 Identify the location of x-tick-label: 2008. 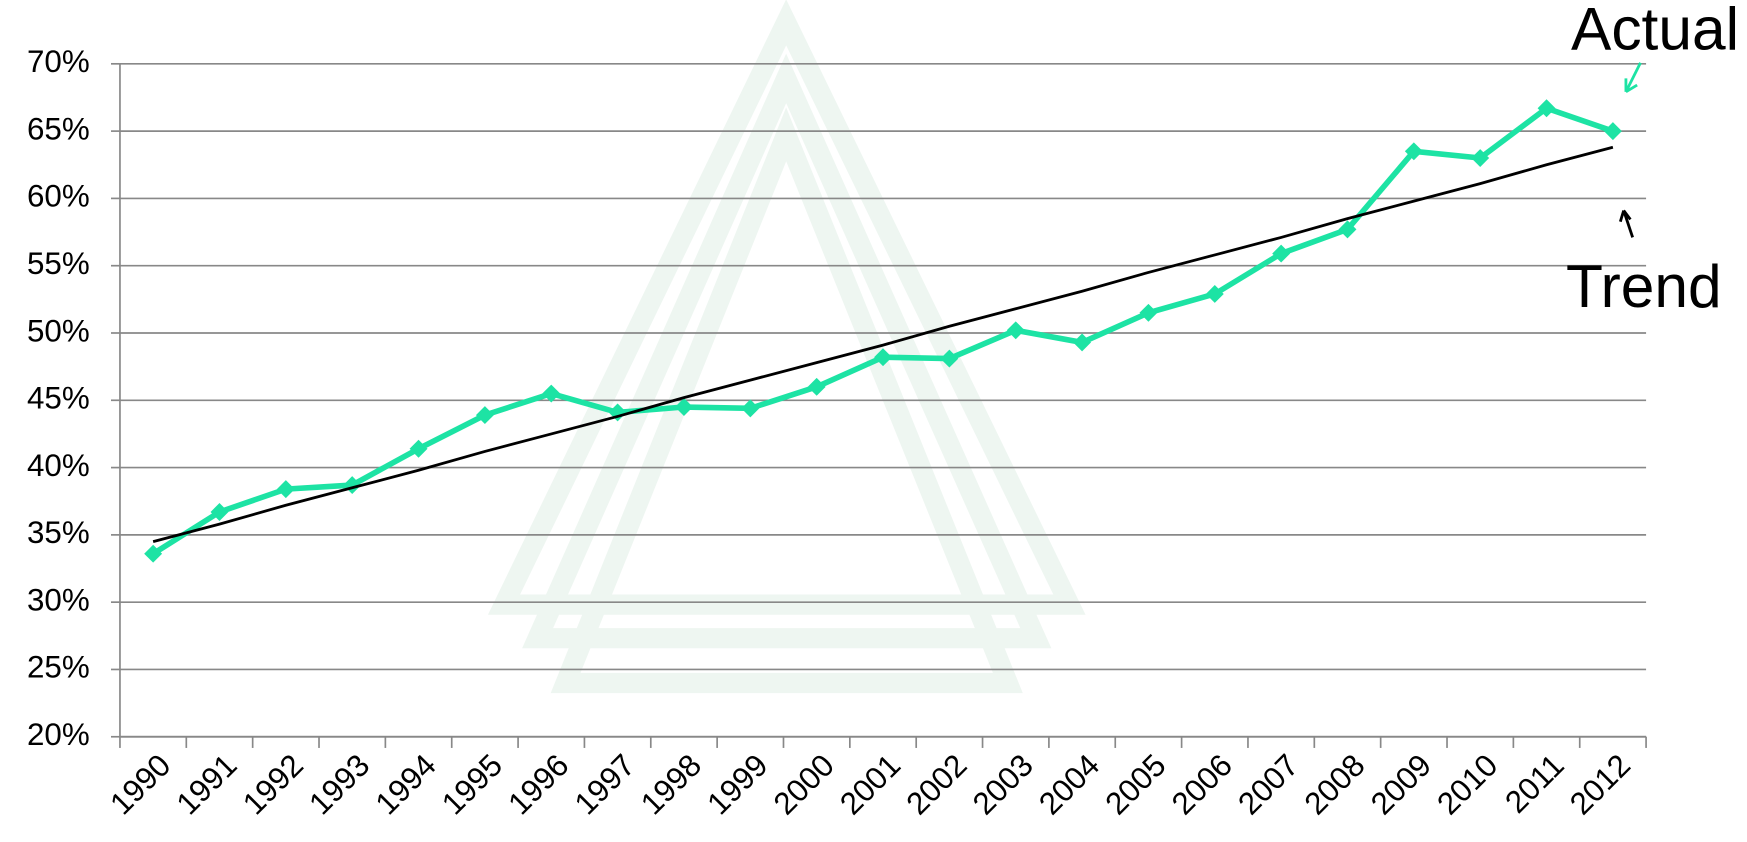
(1335, 784).